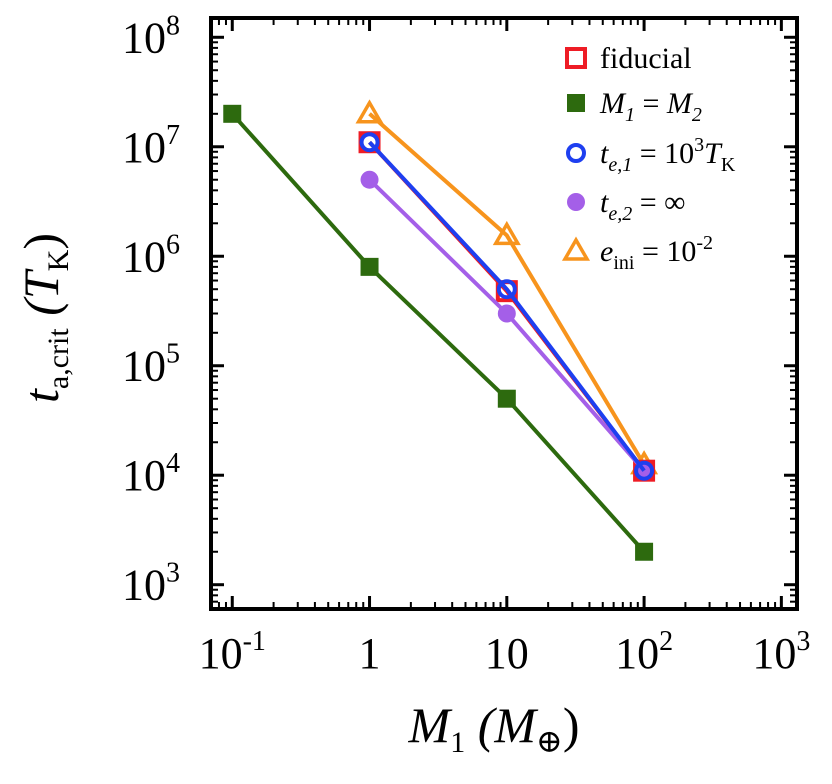 The width and height of the screenshot is (832, 784). I want to click on legend-marker-equal, so click(576, 103).